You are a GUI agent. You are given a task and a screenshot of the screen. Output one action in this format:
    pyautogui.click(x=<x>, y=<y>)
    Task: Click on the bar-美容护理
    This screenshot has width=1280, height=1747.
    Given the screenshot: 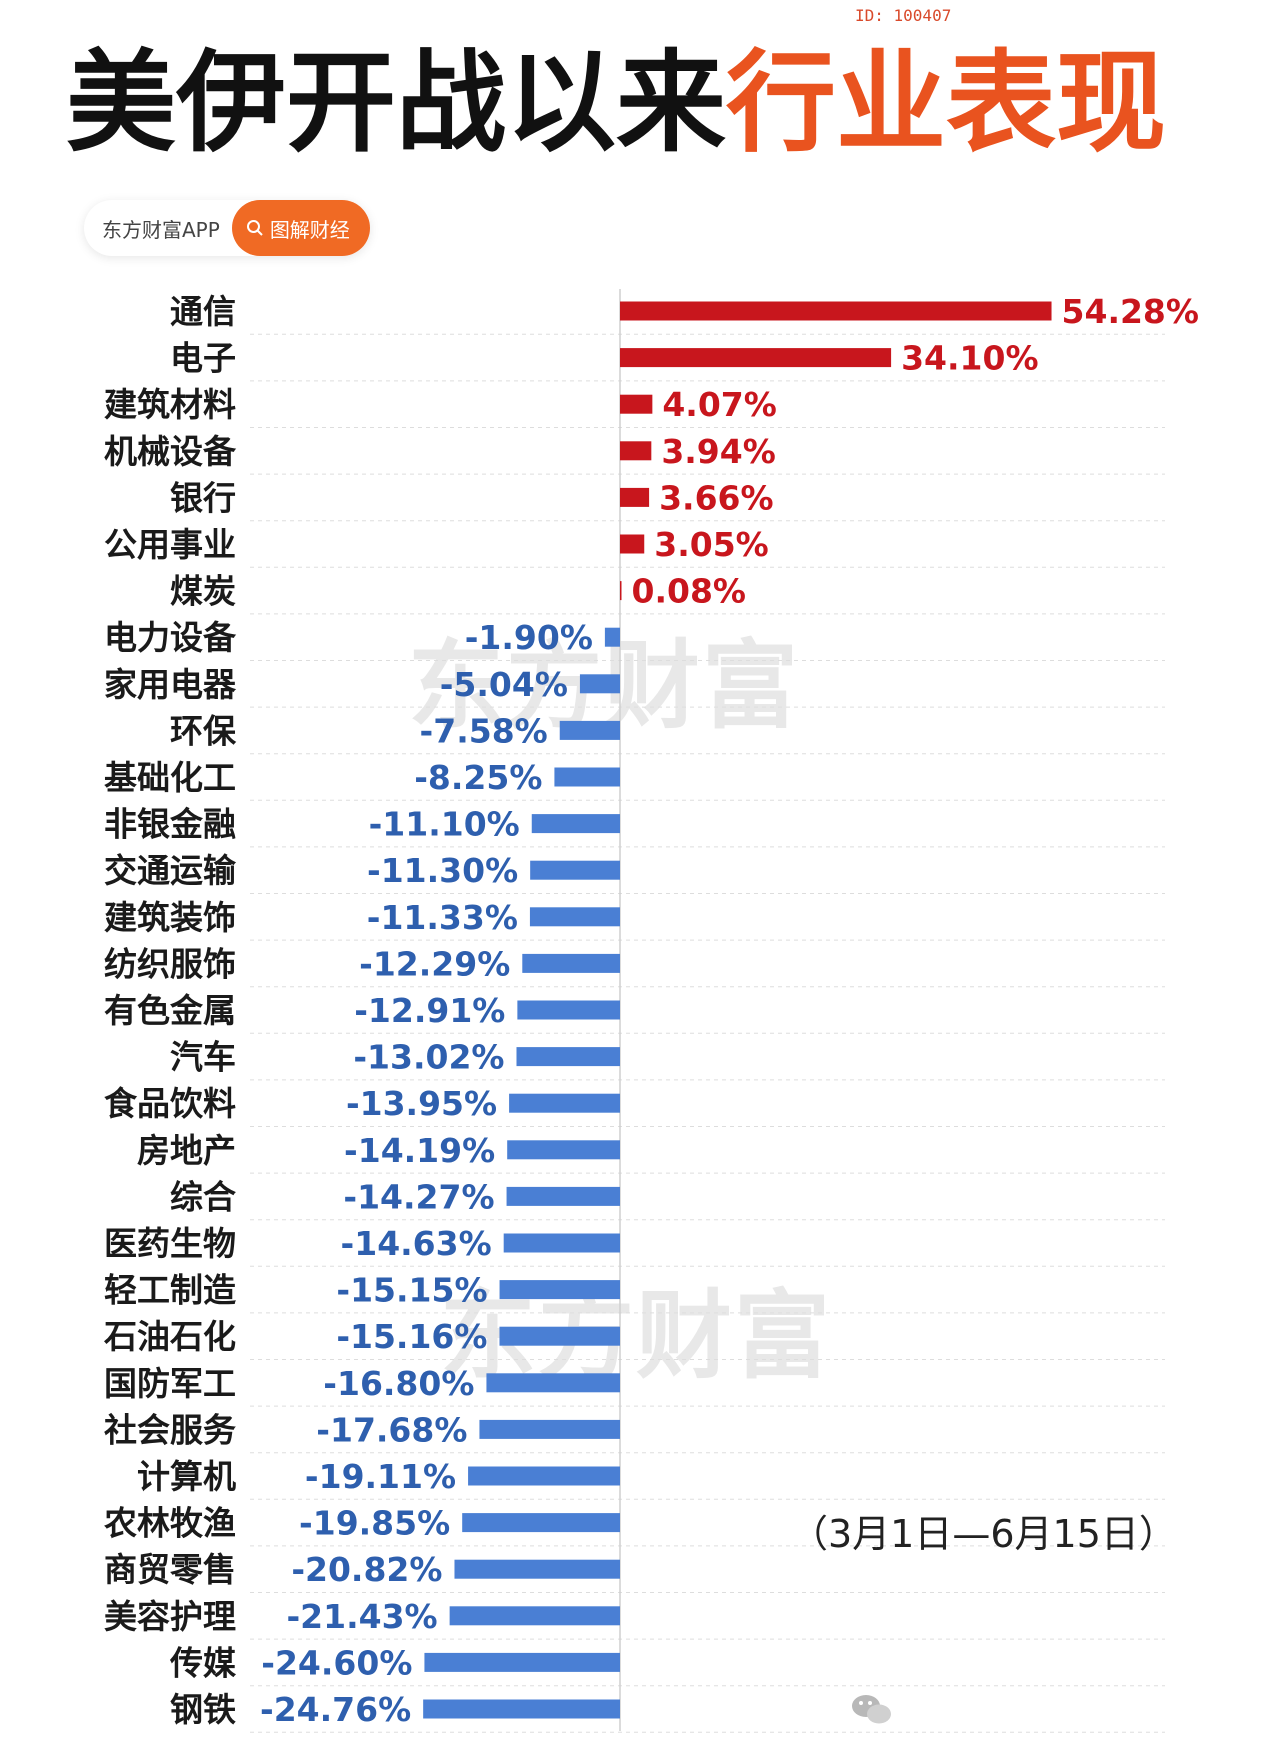 What is the action you would take?
    pyautogui.click(x=534, y=1616)
    